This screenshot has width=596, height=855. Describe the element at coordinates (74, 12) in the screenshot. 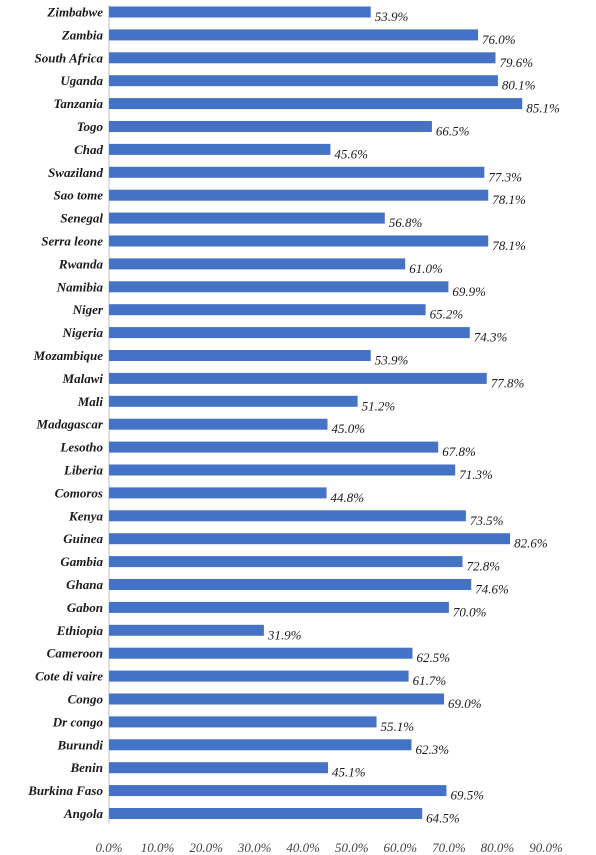

I see `category-label: Zimbabwe` at that location.